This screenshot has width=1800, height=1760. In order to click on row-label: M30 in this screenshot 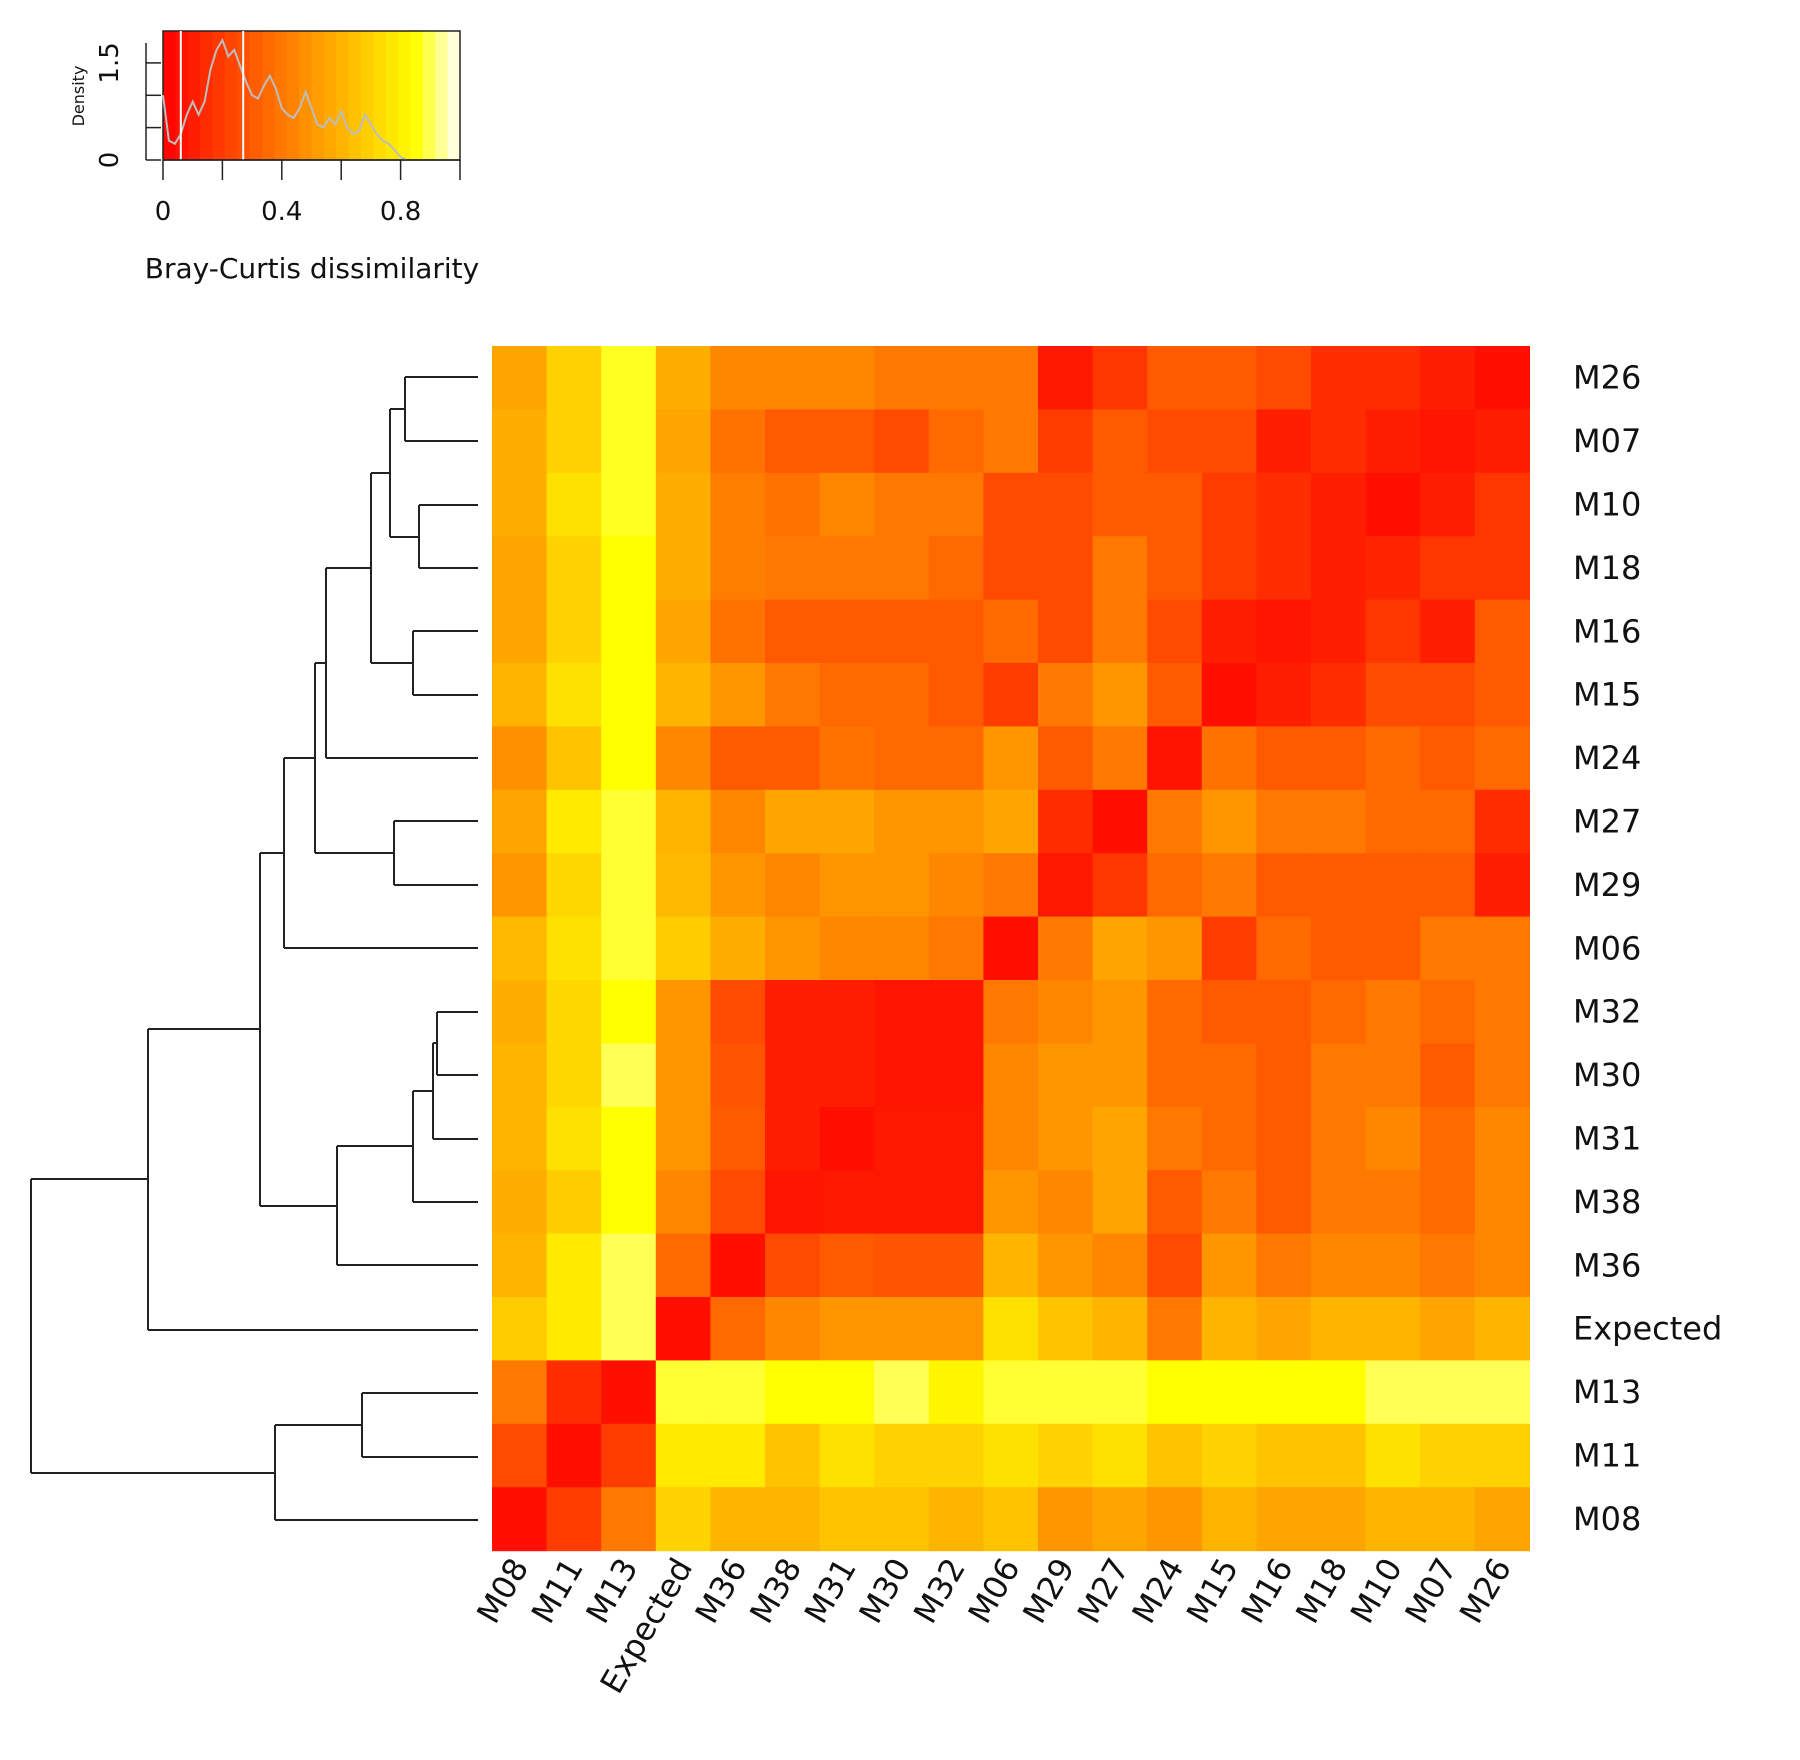, I will do `click(1607, 1075)`.